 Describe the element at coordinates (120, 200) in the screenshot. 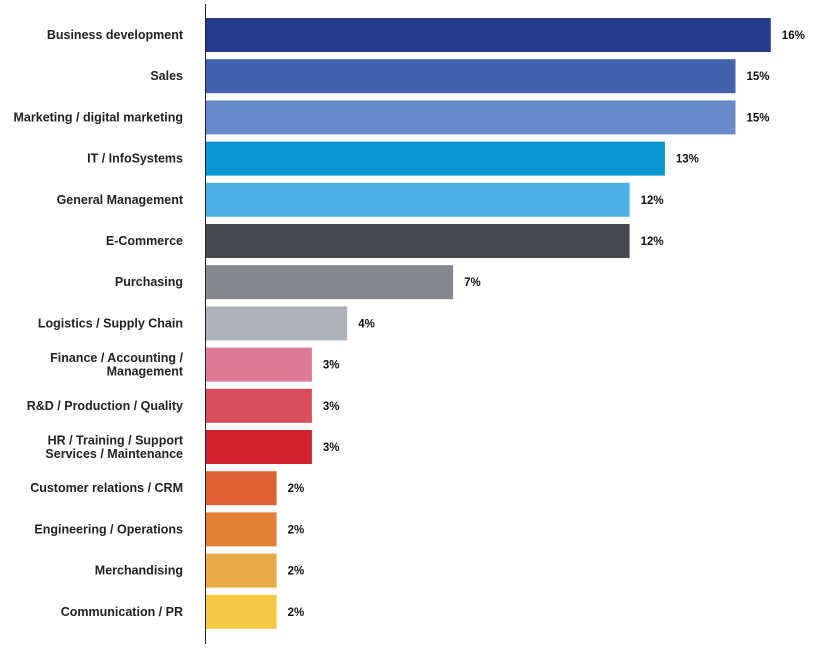

I see `category-label: General Management` at that location.